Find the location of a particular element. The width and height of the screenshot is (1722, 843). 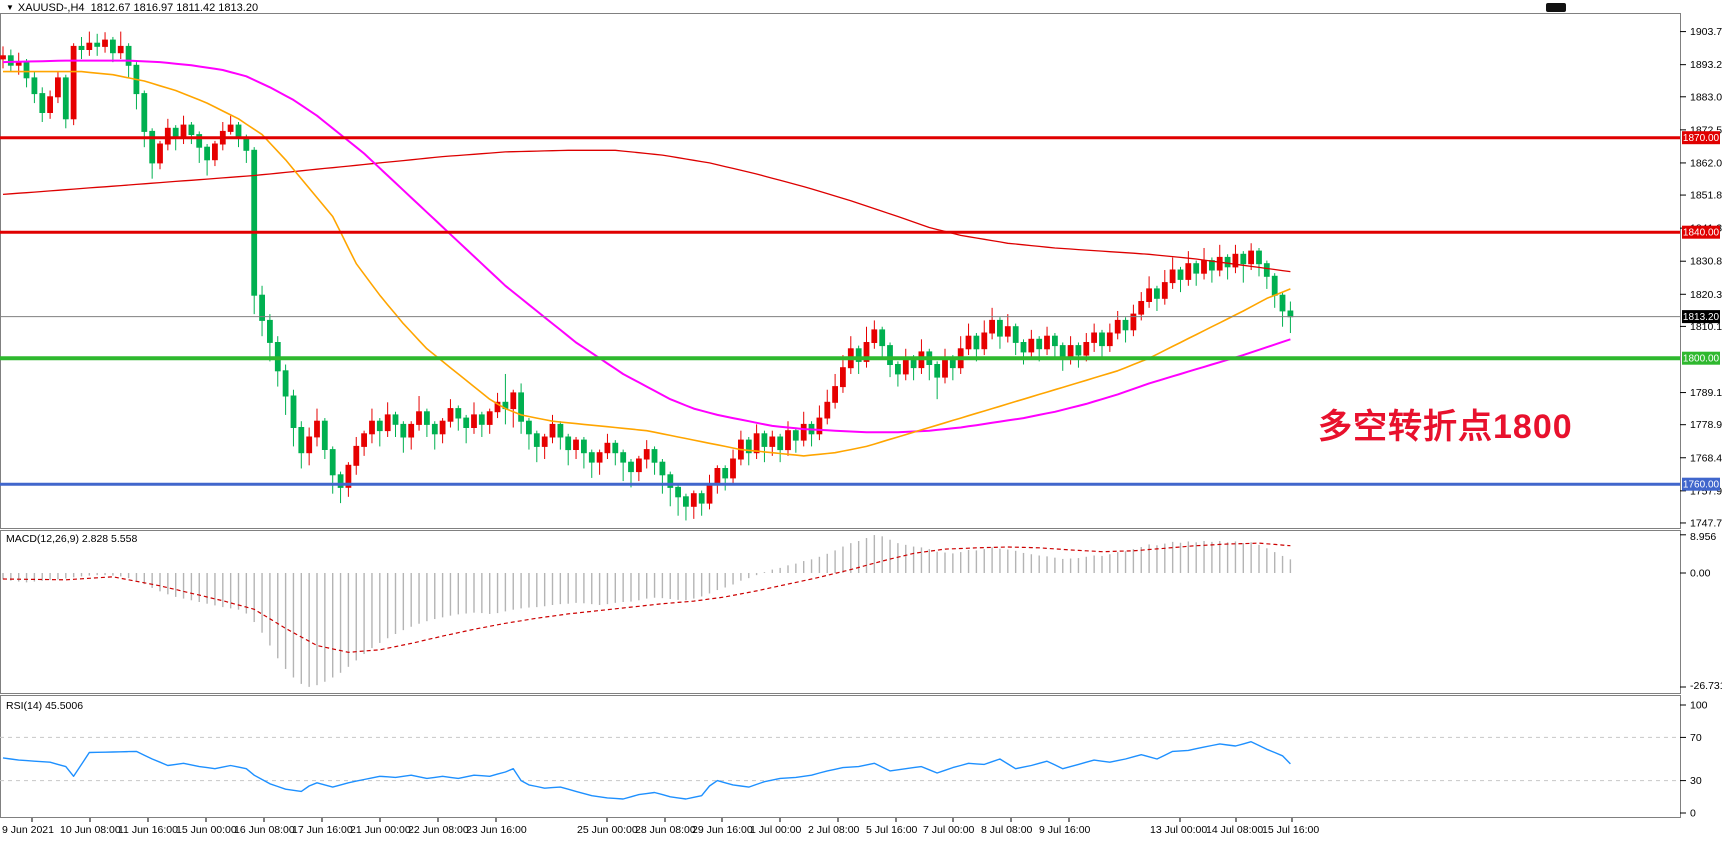

price-axis-label: 1851.80 is located at coordinates (1706, 196).